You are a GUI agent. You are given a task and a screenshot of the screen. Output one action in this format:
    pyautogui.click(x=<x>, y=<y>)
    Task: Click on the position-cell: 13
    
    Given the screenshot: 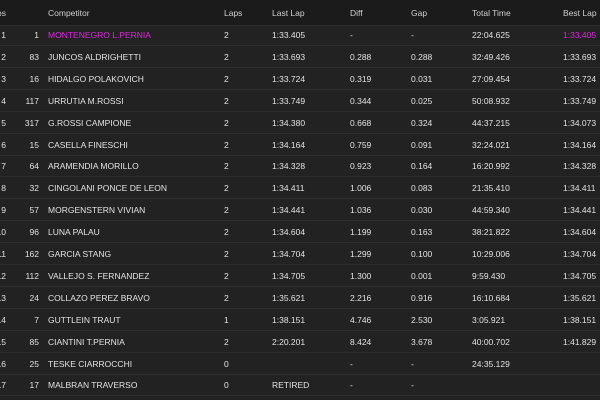 What is the action you would take?
    pyautogui.click(x=3, y=297)
    